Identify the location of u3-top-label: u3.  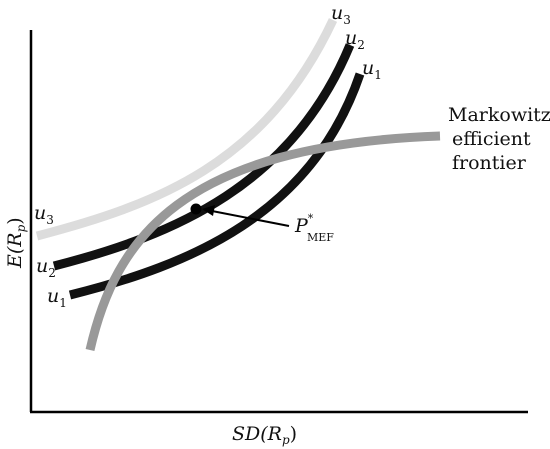
(341, 14).